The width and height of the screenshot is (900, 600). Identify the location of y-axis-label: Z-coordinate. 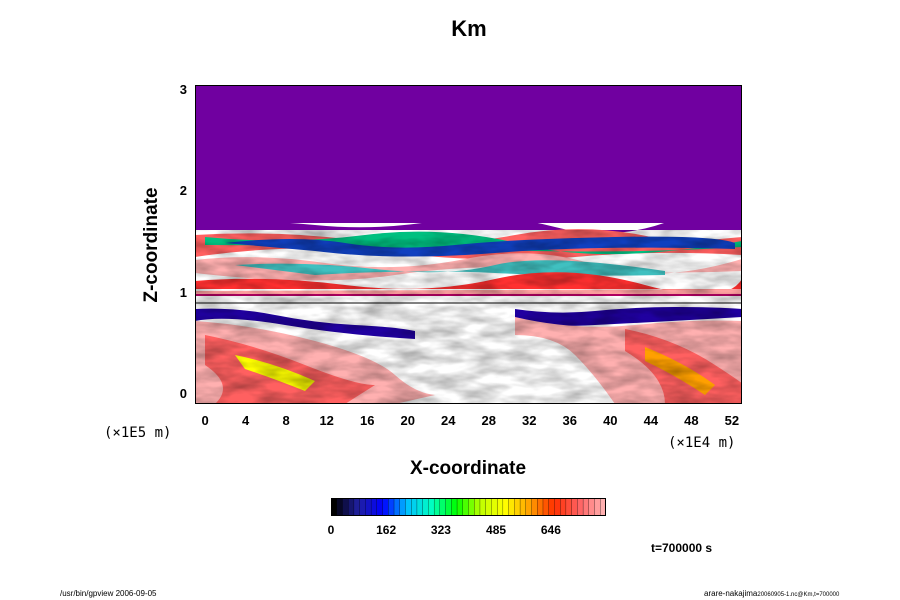
(151, 245).